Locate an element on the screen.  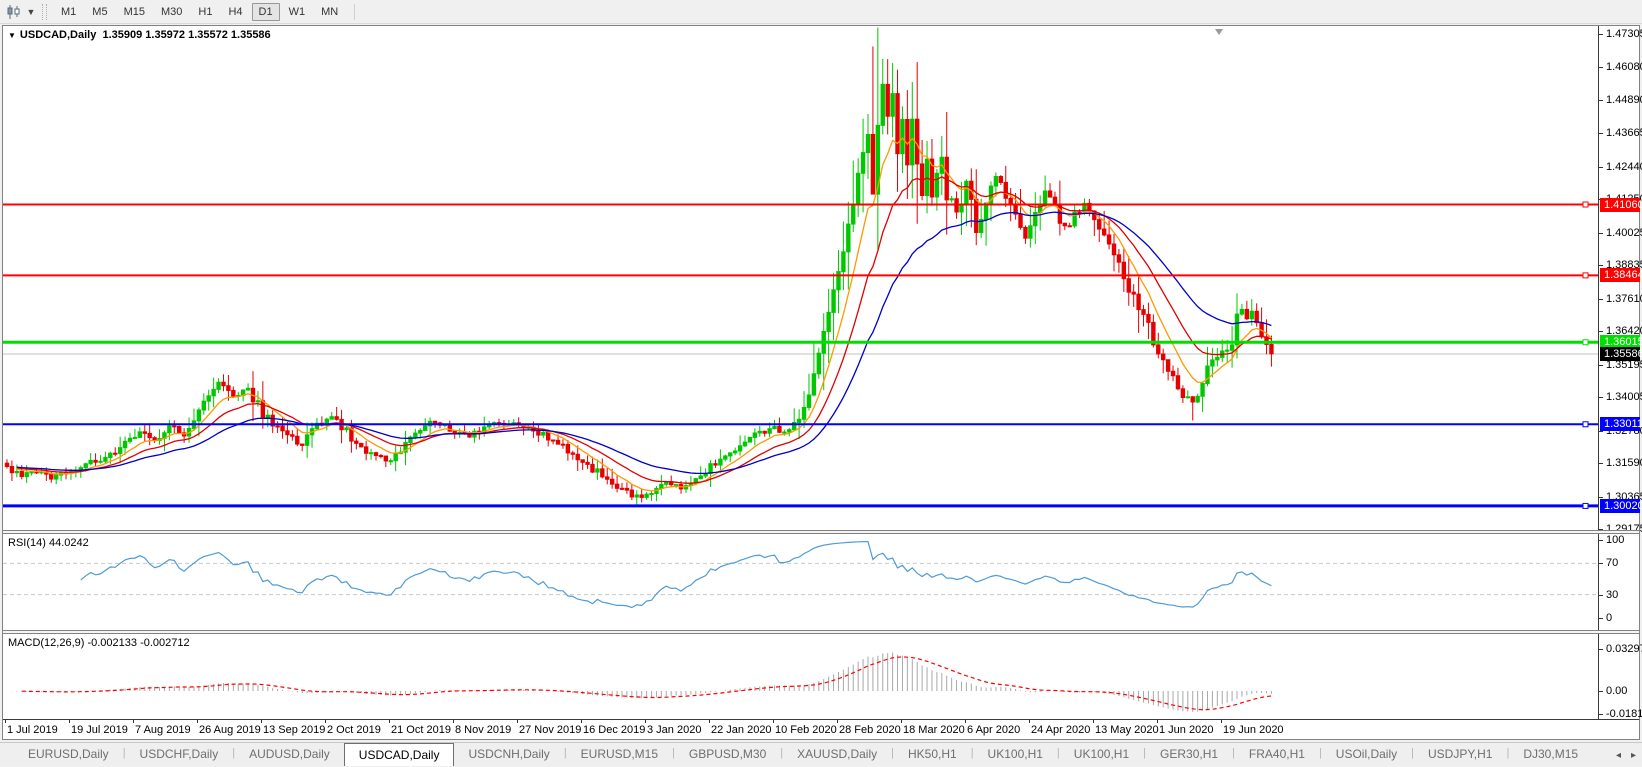
chevron-down-icon: ▼ is located at coordinates (31, 11).